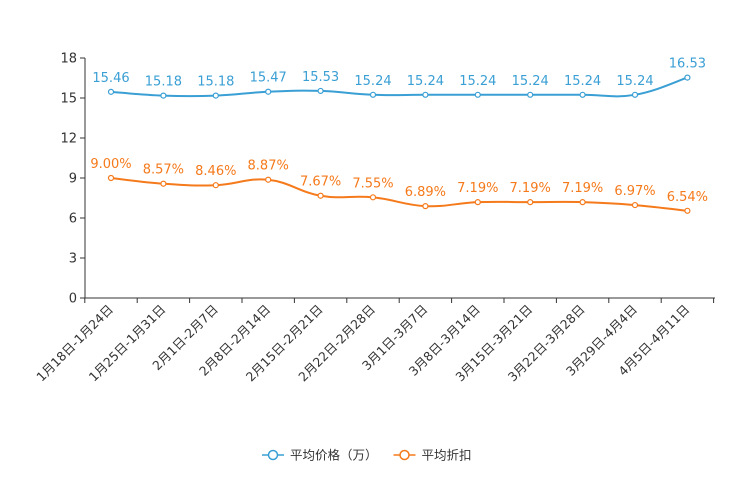 The width and height of the screenshot is (744, 496). Describe the element at coordinates (68, 99) in the screenshot. I see `y-tick-label: 15` at that location.